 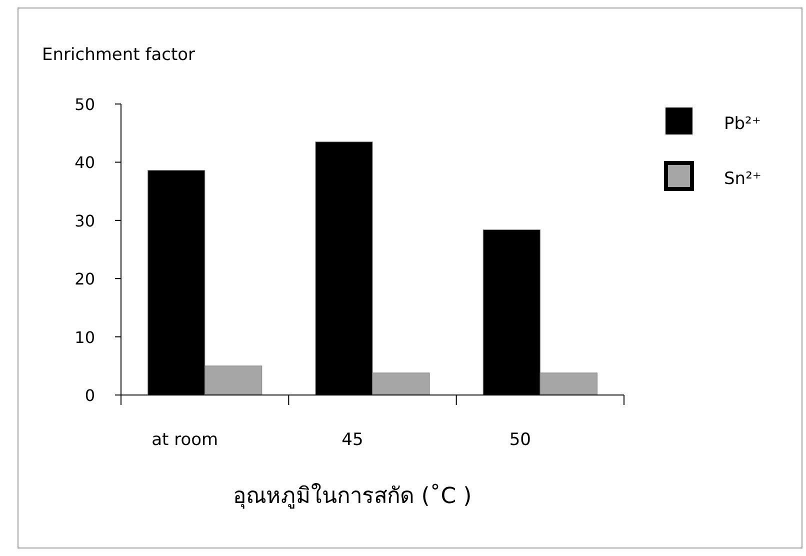 What do you see at coordinates (84, 104) in the screenshot?
I see `y-tick-label: 50` at bounding box center [84, 104].